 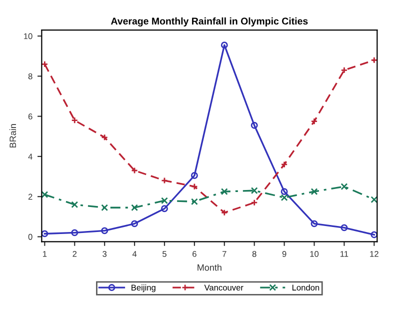 I want to click on y-tick-label: 10, so click(x=28, y=36).